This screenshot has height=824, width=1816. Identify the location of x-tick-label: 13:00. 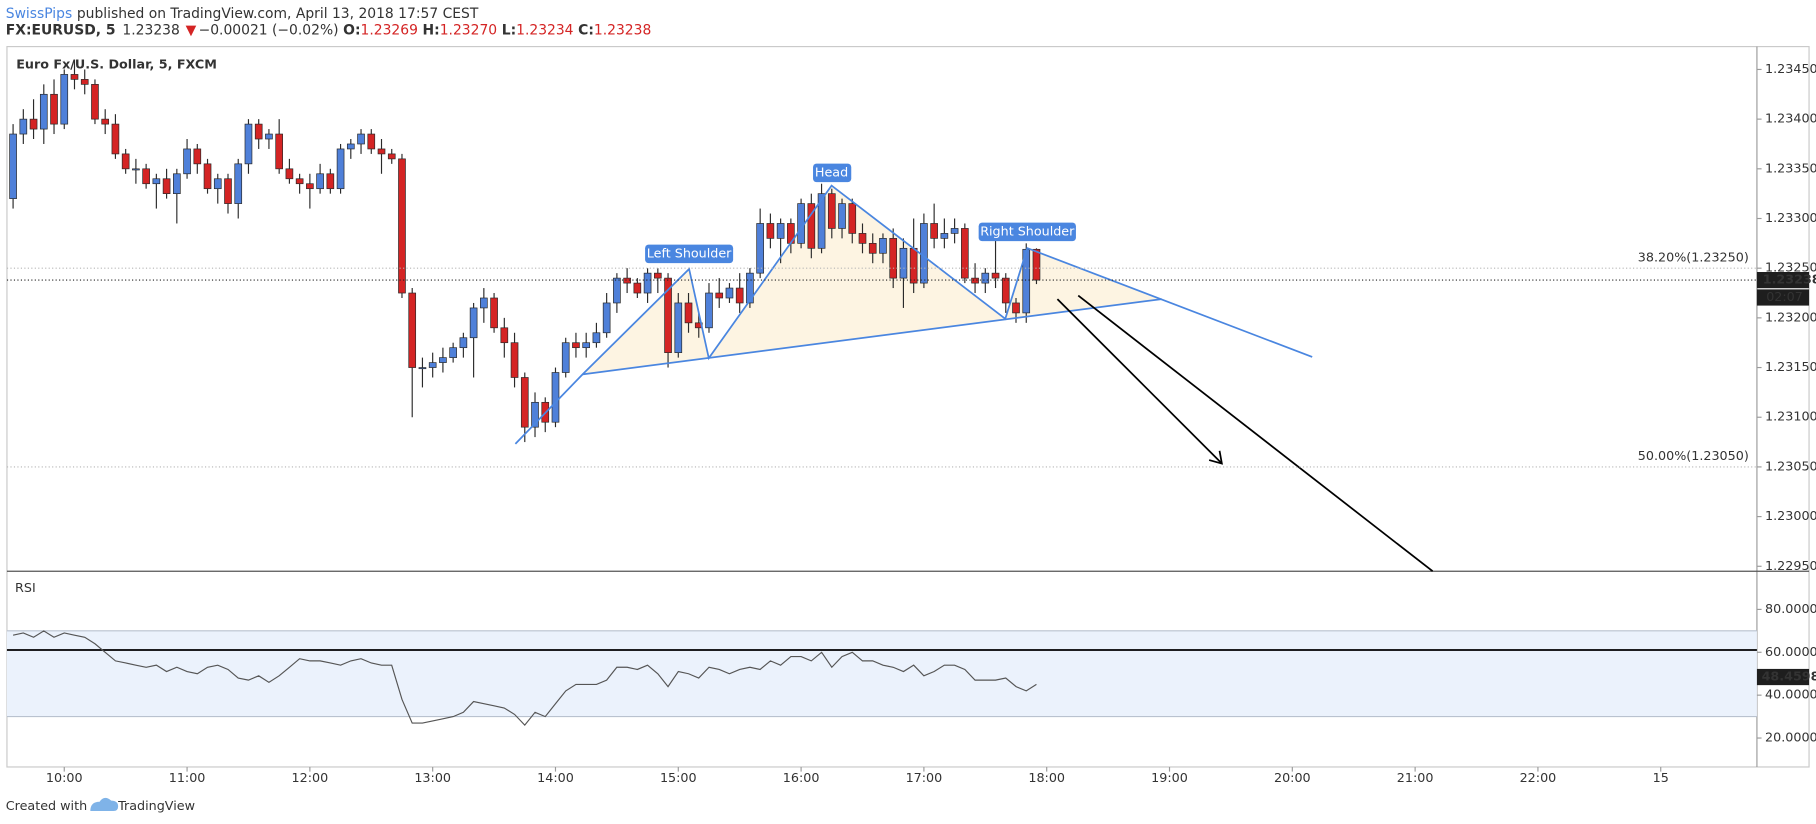
(432, 778).